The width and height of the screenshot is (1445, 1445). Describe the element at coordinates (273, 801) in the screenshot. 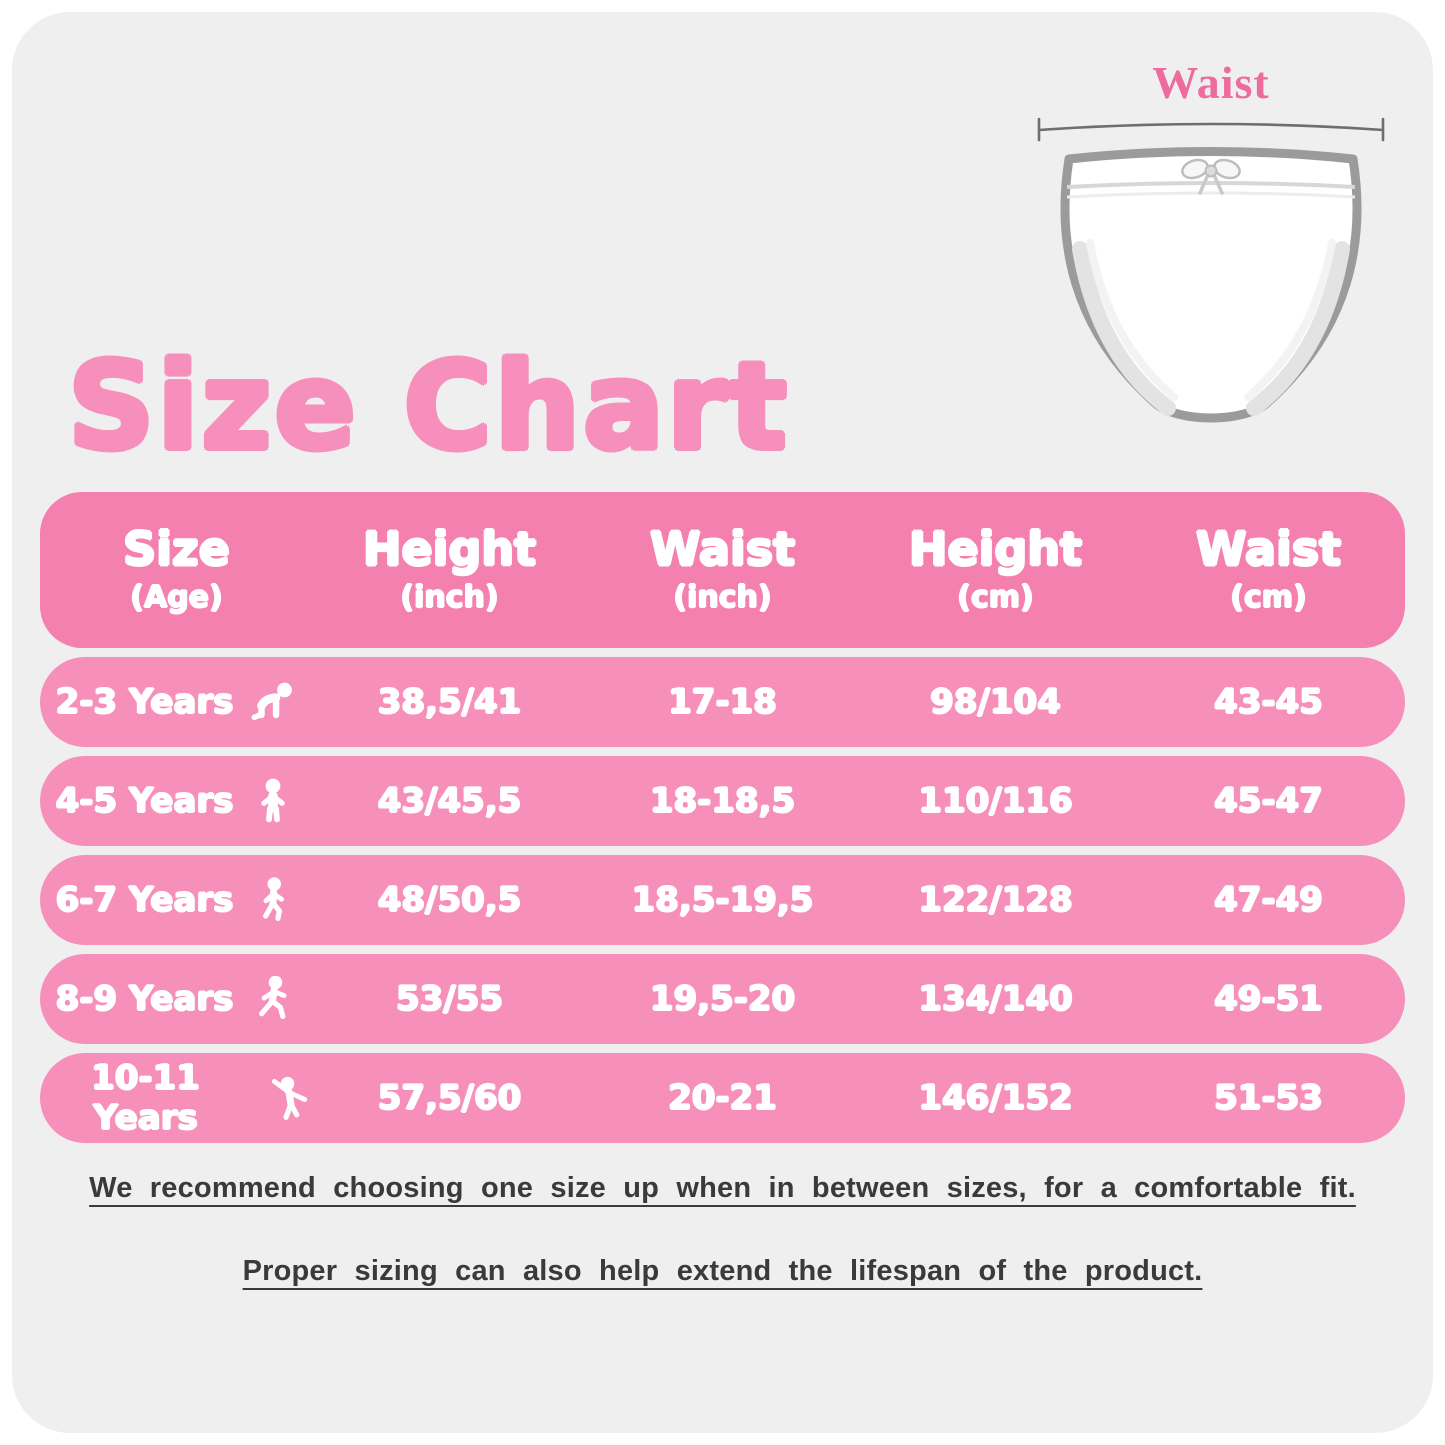

I see `toddler-standing-icon` at that location.